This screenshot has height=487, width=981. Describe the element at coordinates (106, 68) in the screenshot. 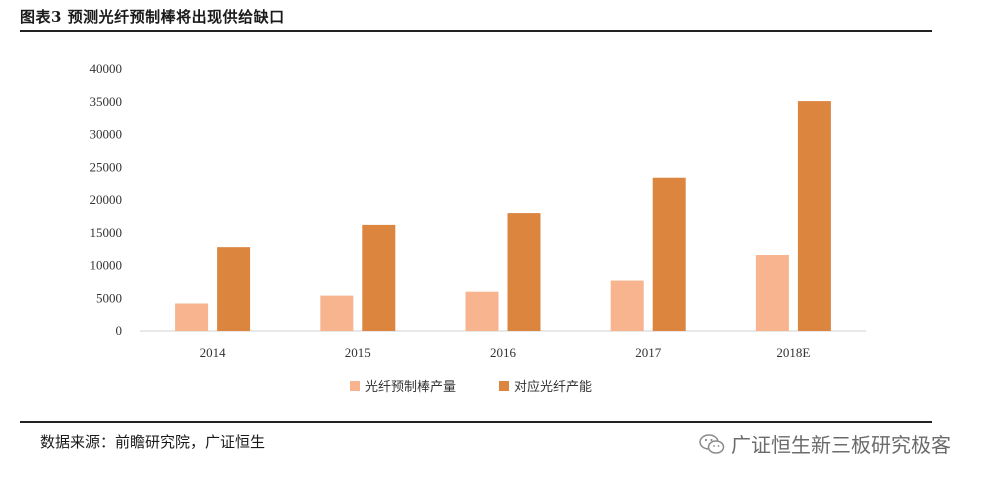

I see `y-tick-label: 40000` at that location.